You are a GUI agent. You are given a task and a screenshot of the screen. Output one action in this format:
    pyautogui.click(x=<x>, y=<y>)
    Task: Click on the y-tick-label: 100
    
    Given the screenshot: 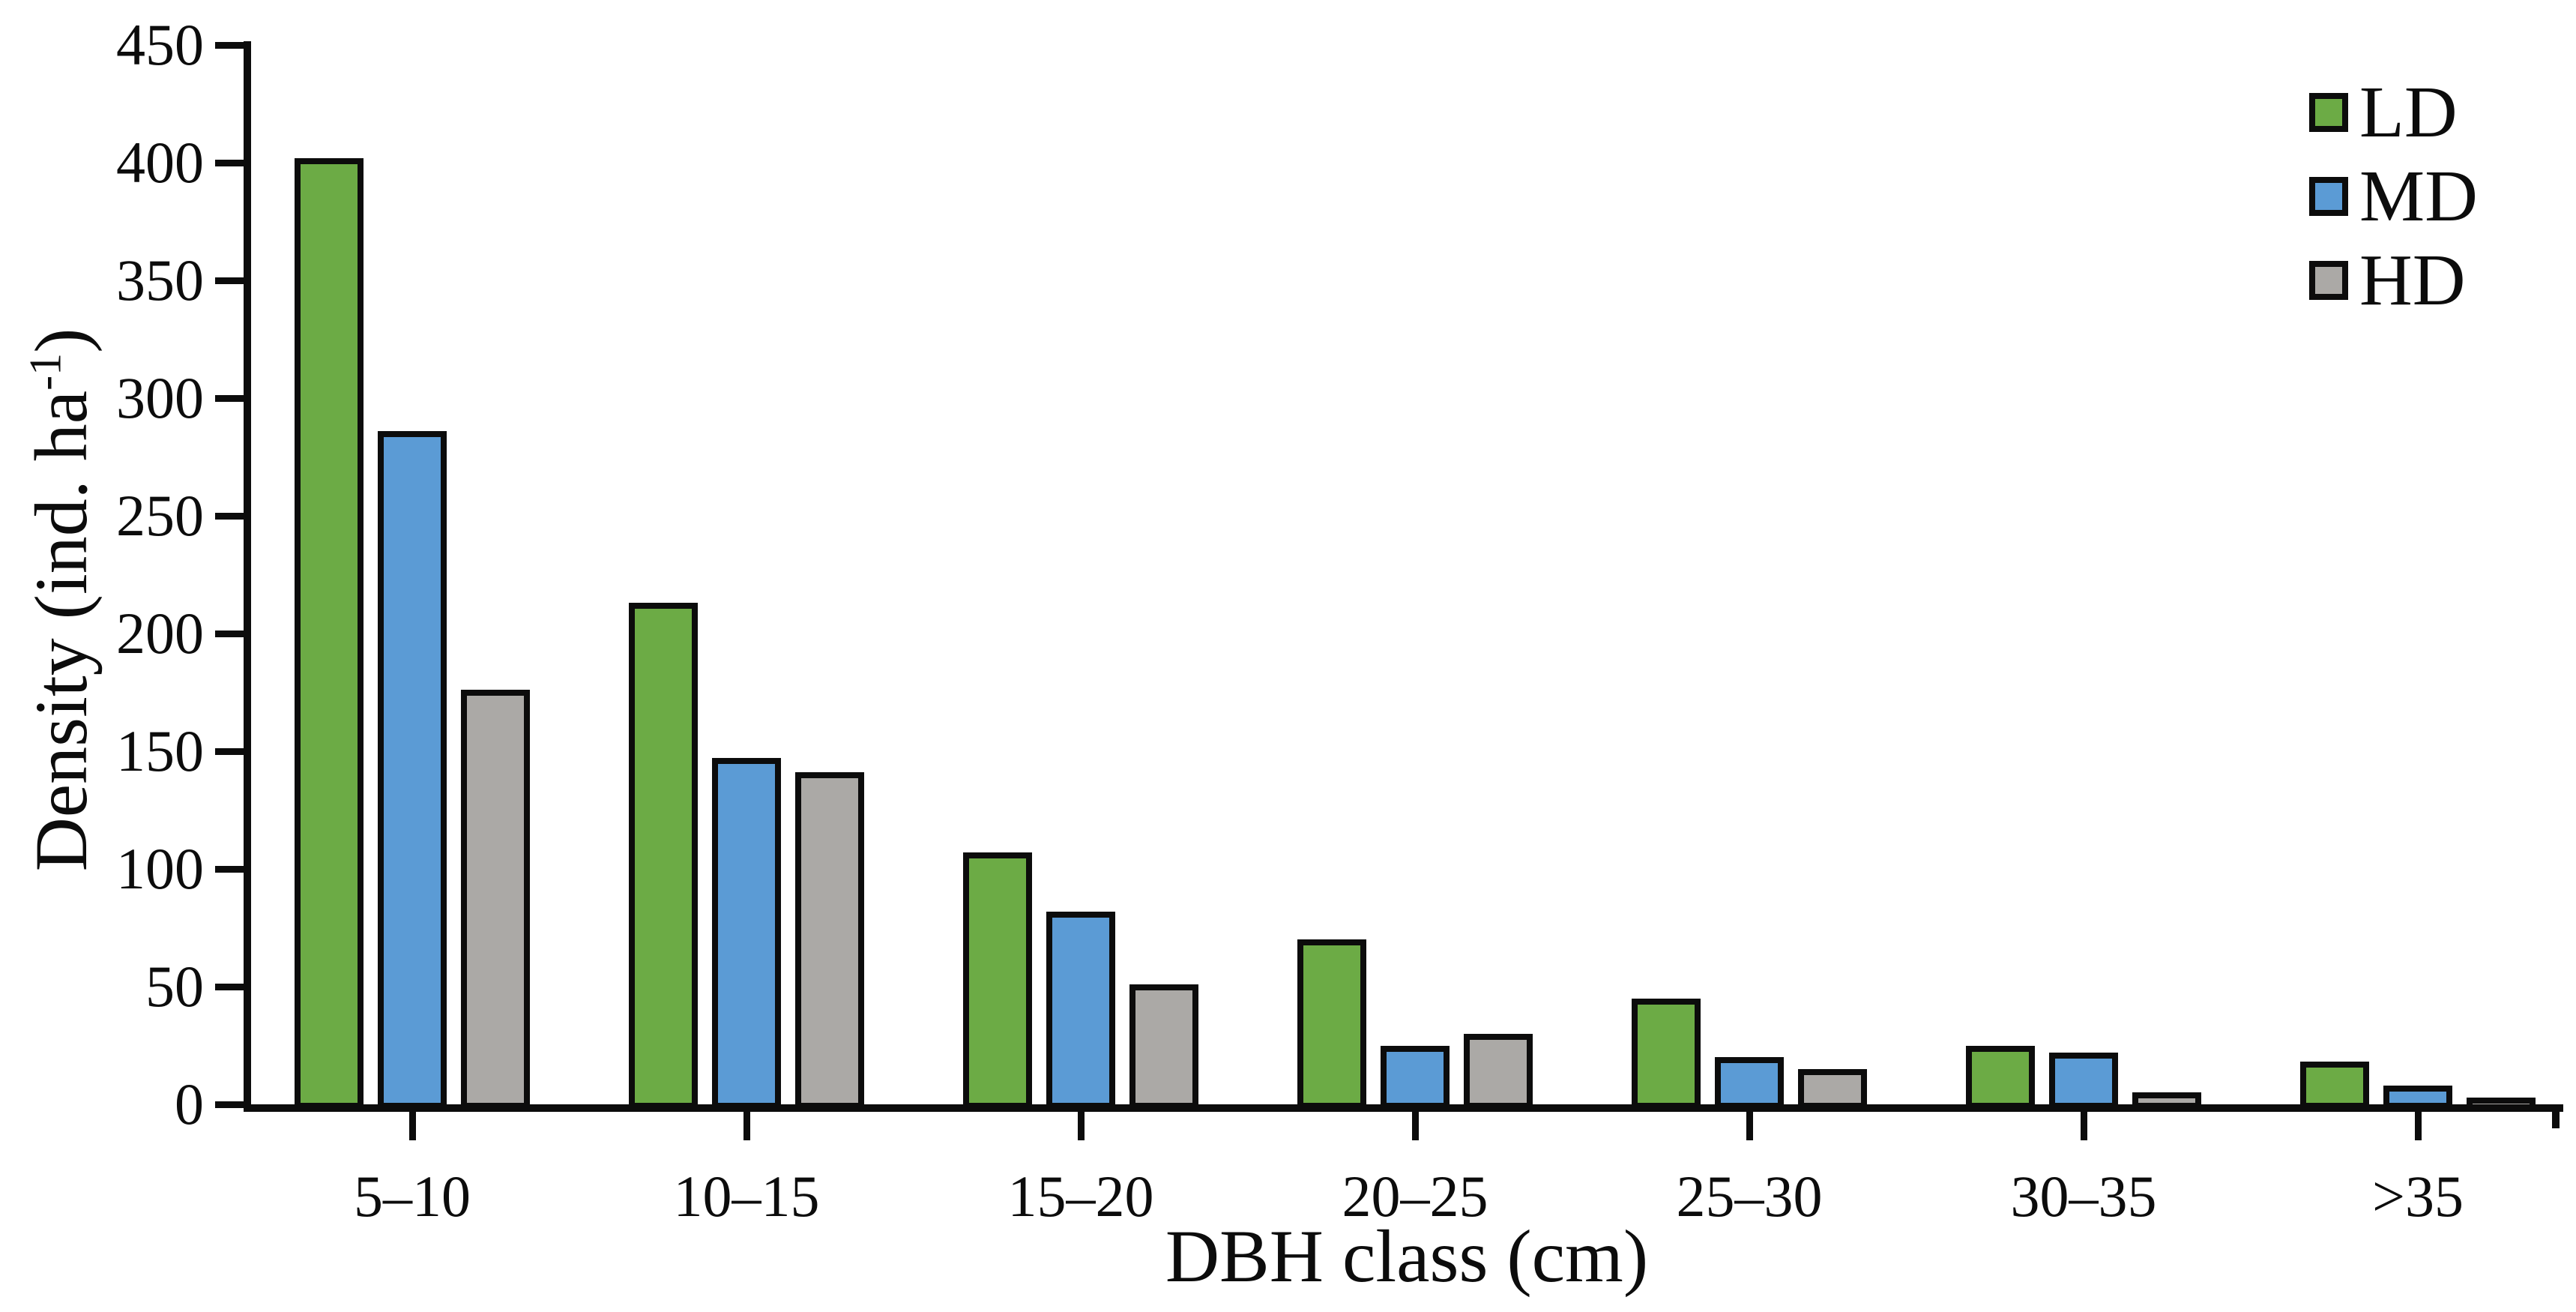 What is the action you would take?
    pyautogui.click(x=160, y=868)
    